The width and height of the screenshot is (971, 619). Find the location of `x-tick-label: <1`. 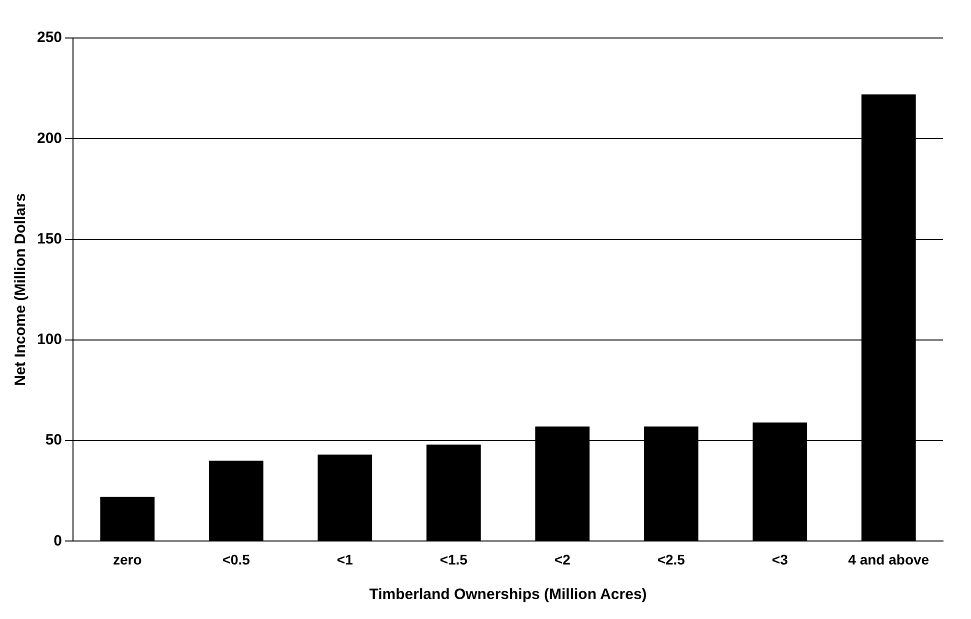

x-tick-label: <1 is located at coordinates (345, 559).